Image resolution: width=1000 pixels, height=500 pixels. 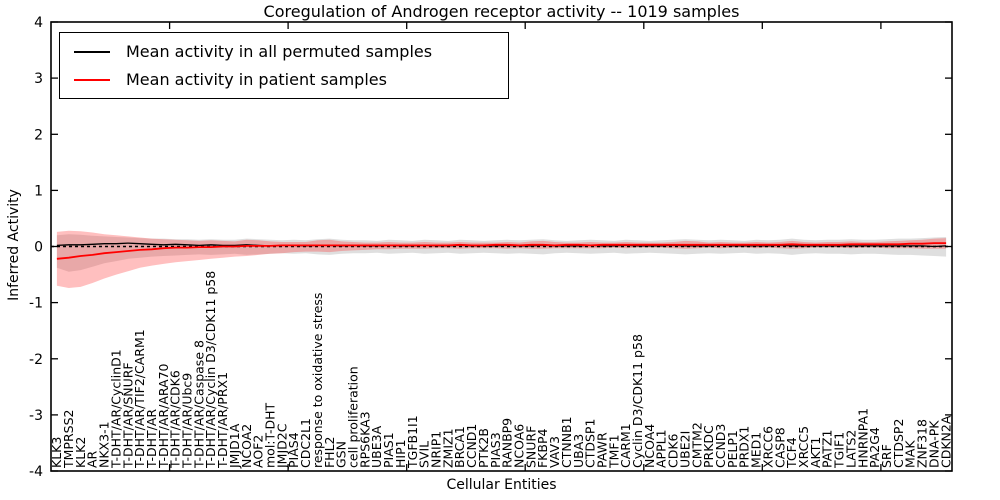 I want to click on legend-label-permuted: Mean activity in all permuted samples, so click(x=279, y=51).